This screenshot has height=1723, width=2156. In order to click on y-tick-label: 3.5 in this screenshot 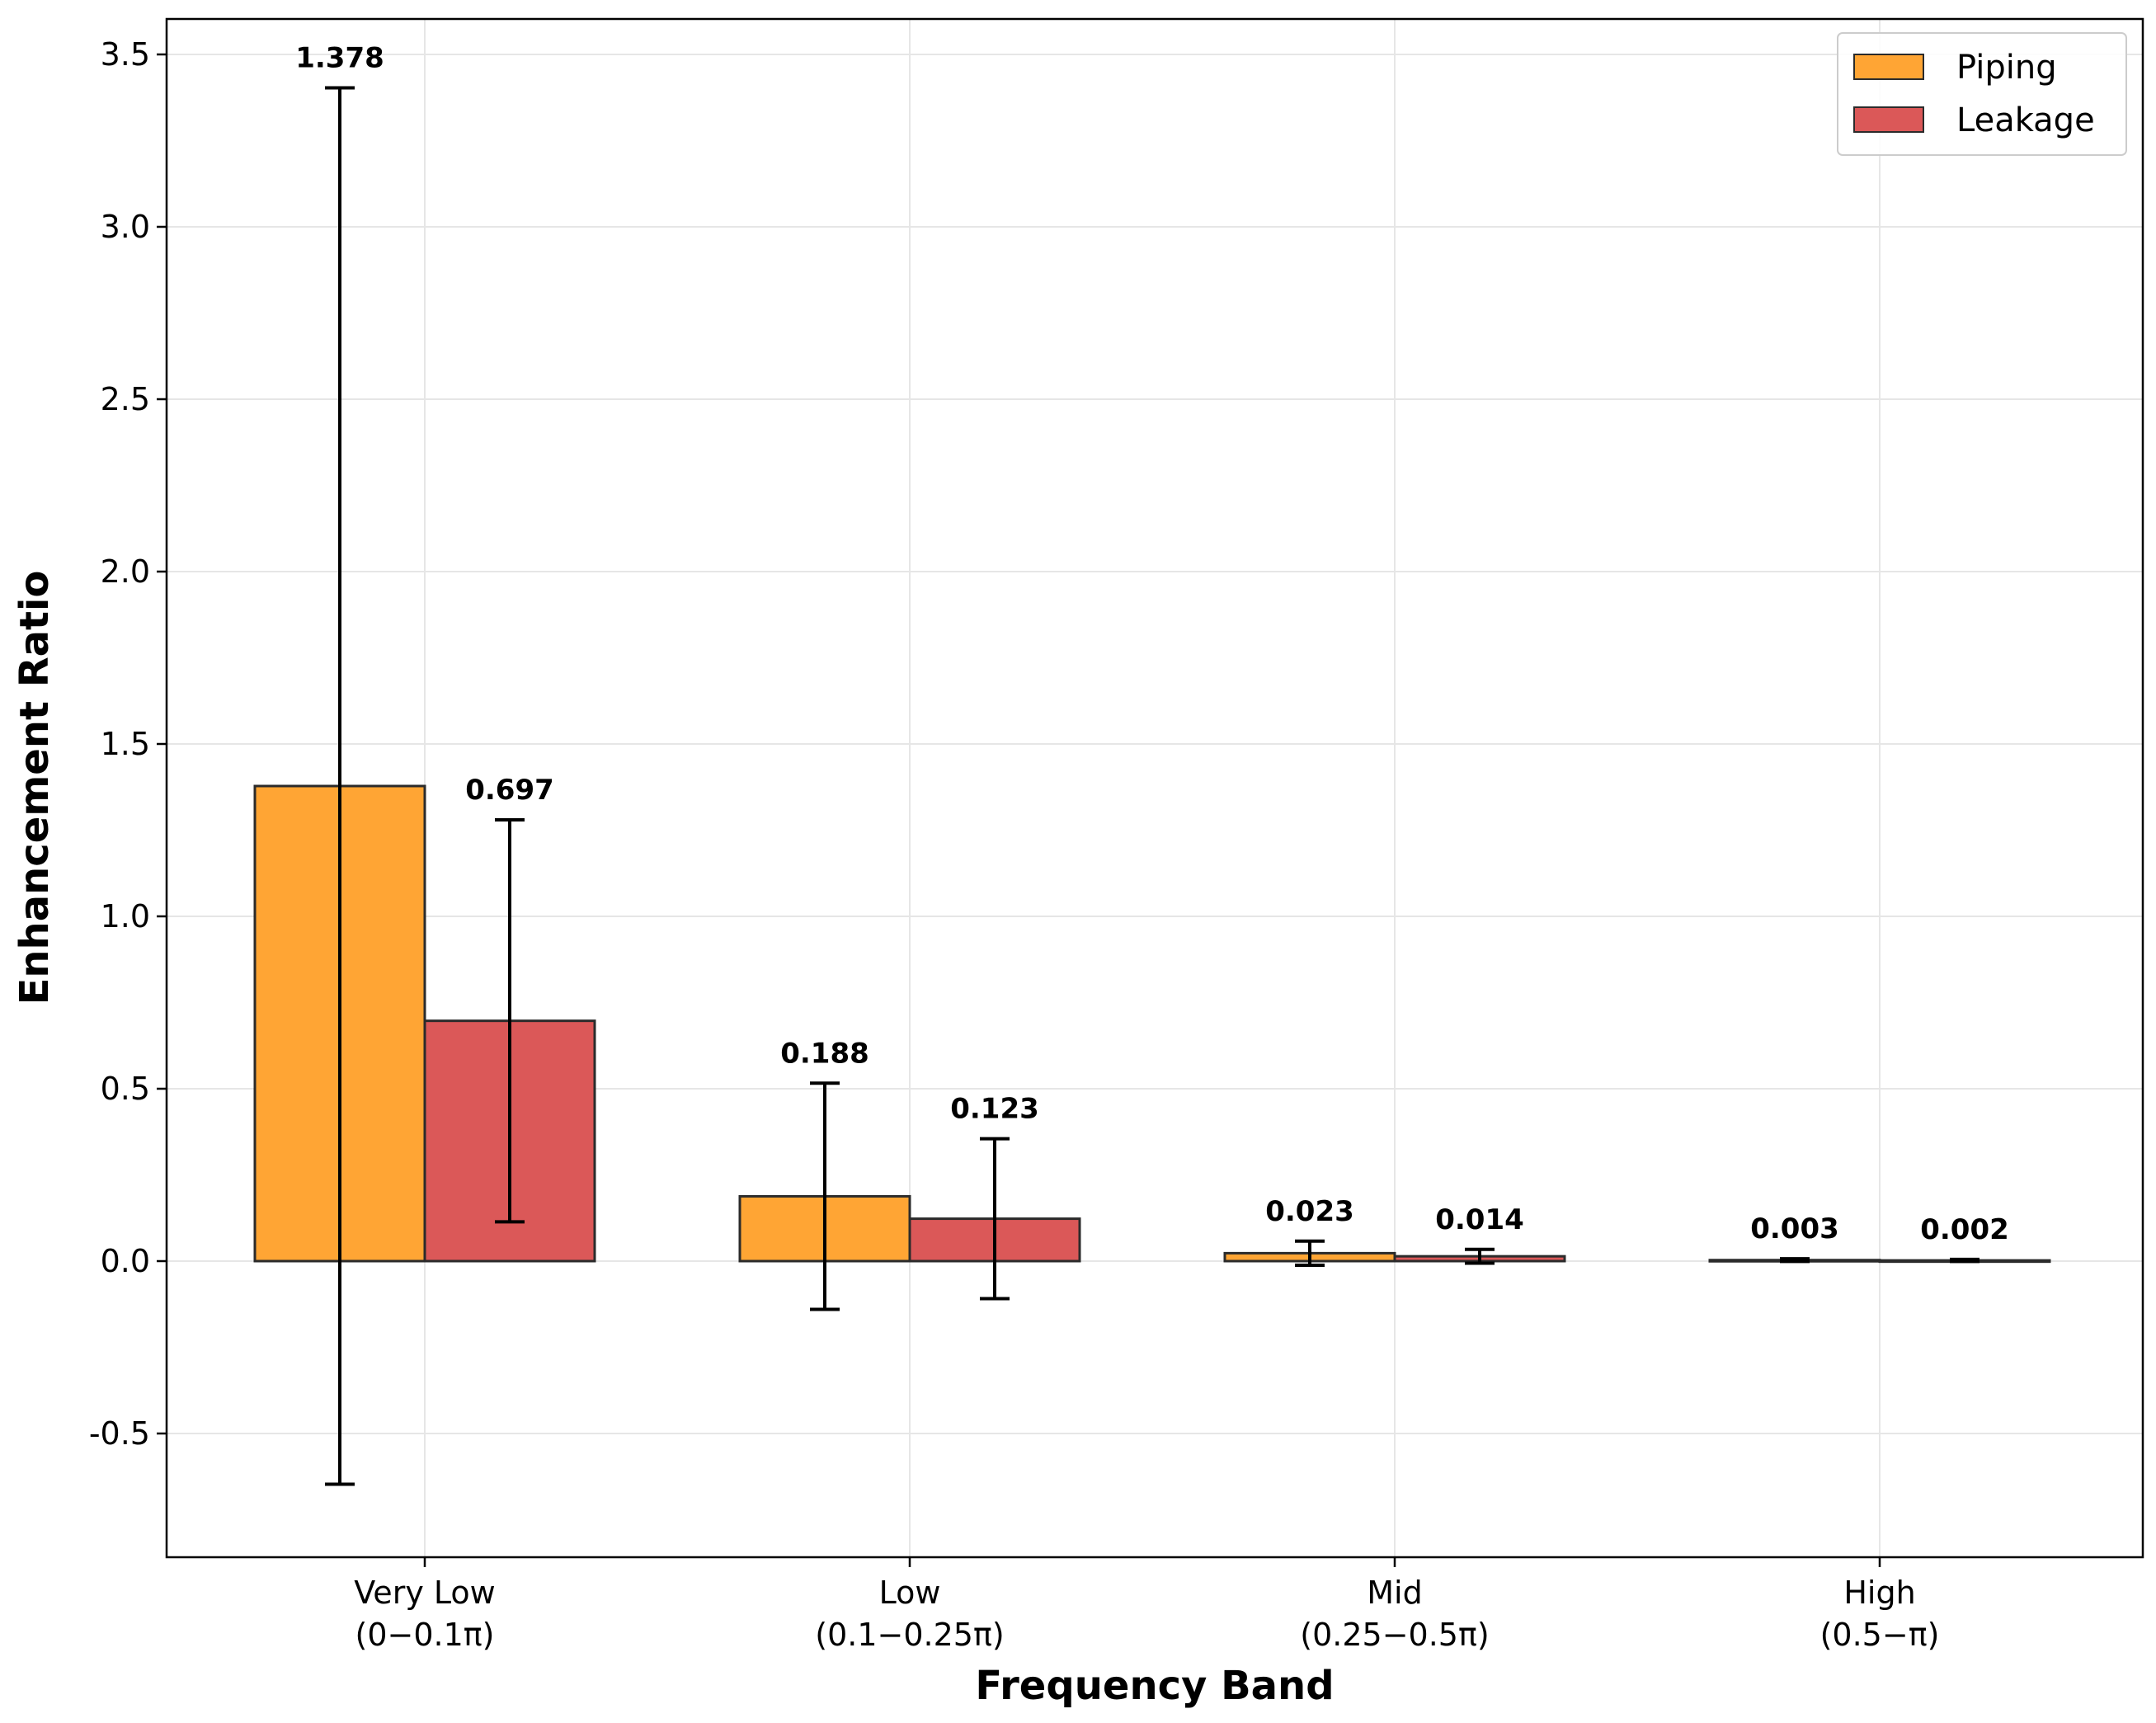, I will do `click(126, 54)`.